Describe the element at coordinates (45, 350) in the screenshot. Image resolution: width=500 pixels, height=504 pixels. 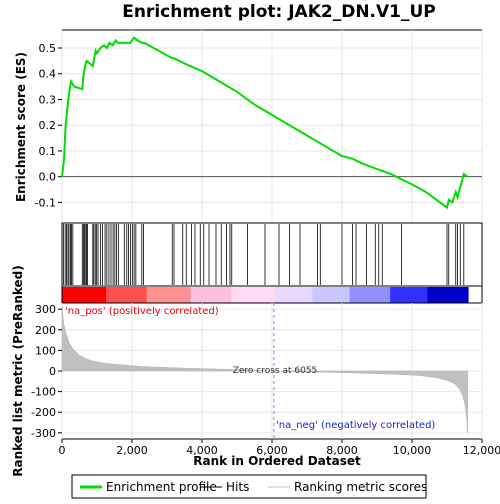
I see `metric-tick-label: 100` at that location.